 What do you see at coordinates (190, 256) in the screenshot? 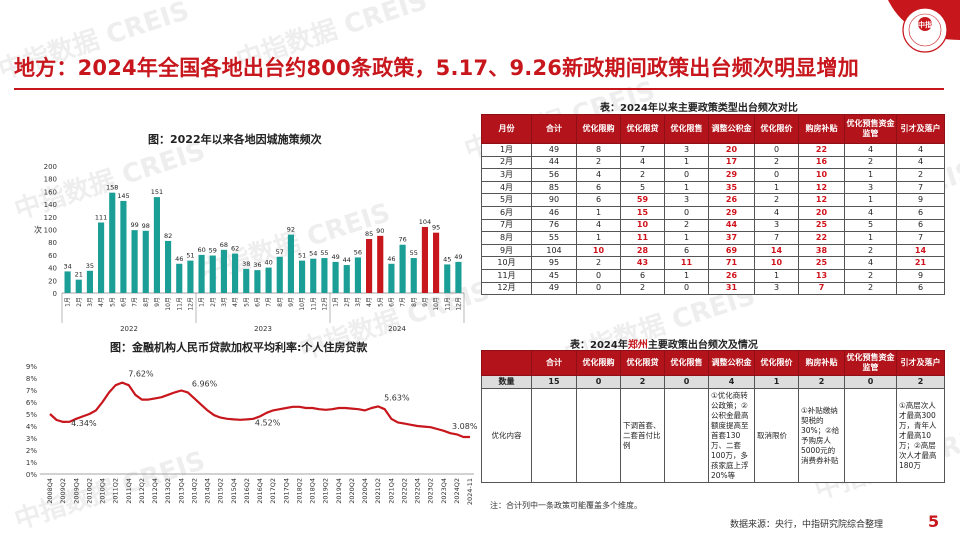
I see `bar-value-label: 51` at bounding box center [190, 256].